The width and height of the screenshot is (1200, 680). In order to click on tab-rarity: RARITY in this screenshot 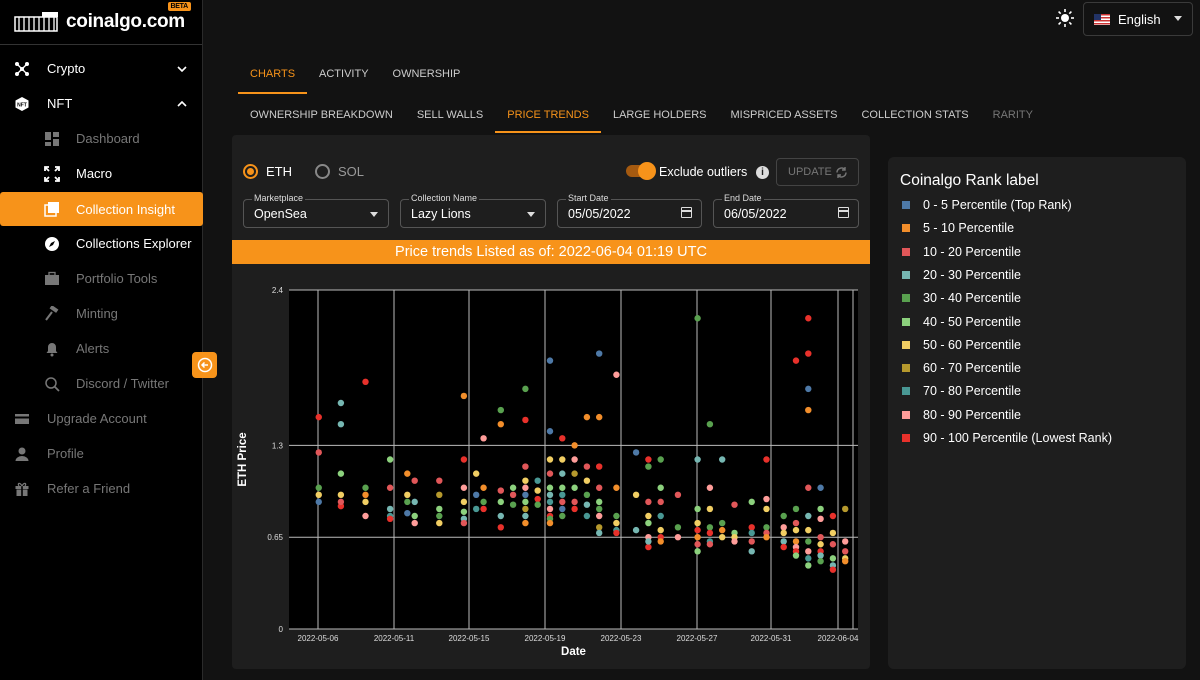, I will do `click(1012, 115)`.